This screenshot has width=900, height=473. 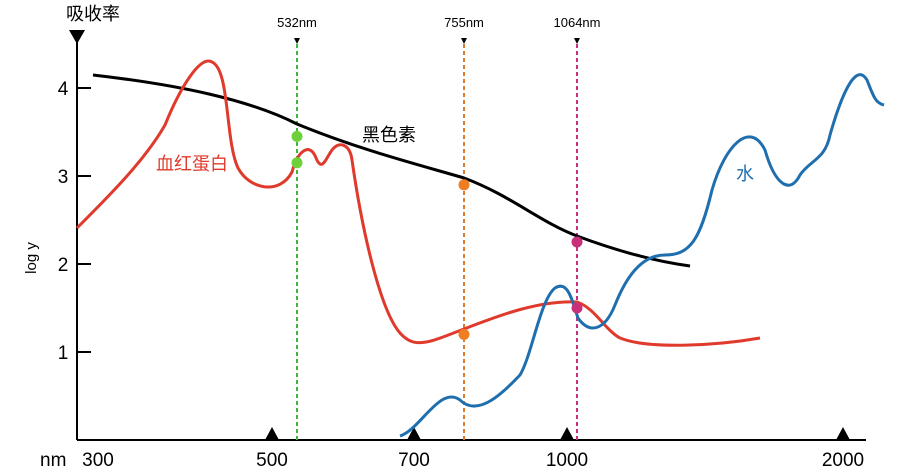 I want to click on y-tick-label: 4, so click(x=63, y=89).